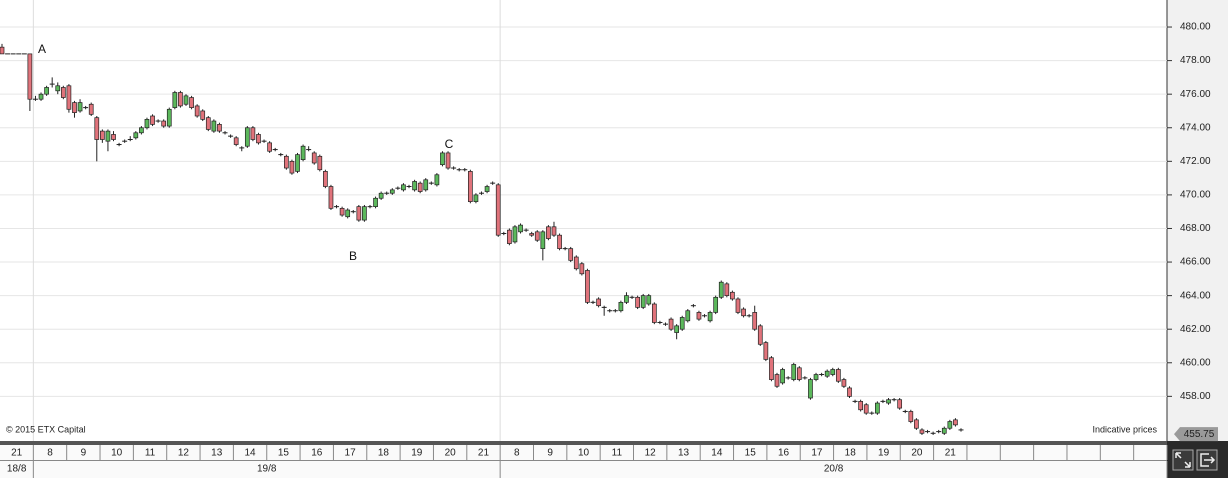 This screenshot has height=483, width=1228. I want to click on y-tick-label: 464.00, so click(1195, 295).